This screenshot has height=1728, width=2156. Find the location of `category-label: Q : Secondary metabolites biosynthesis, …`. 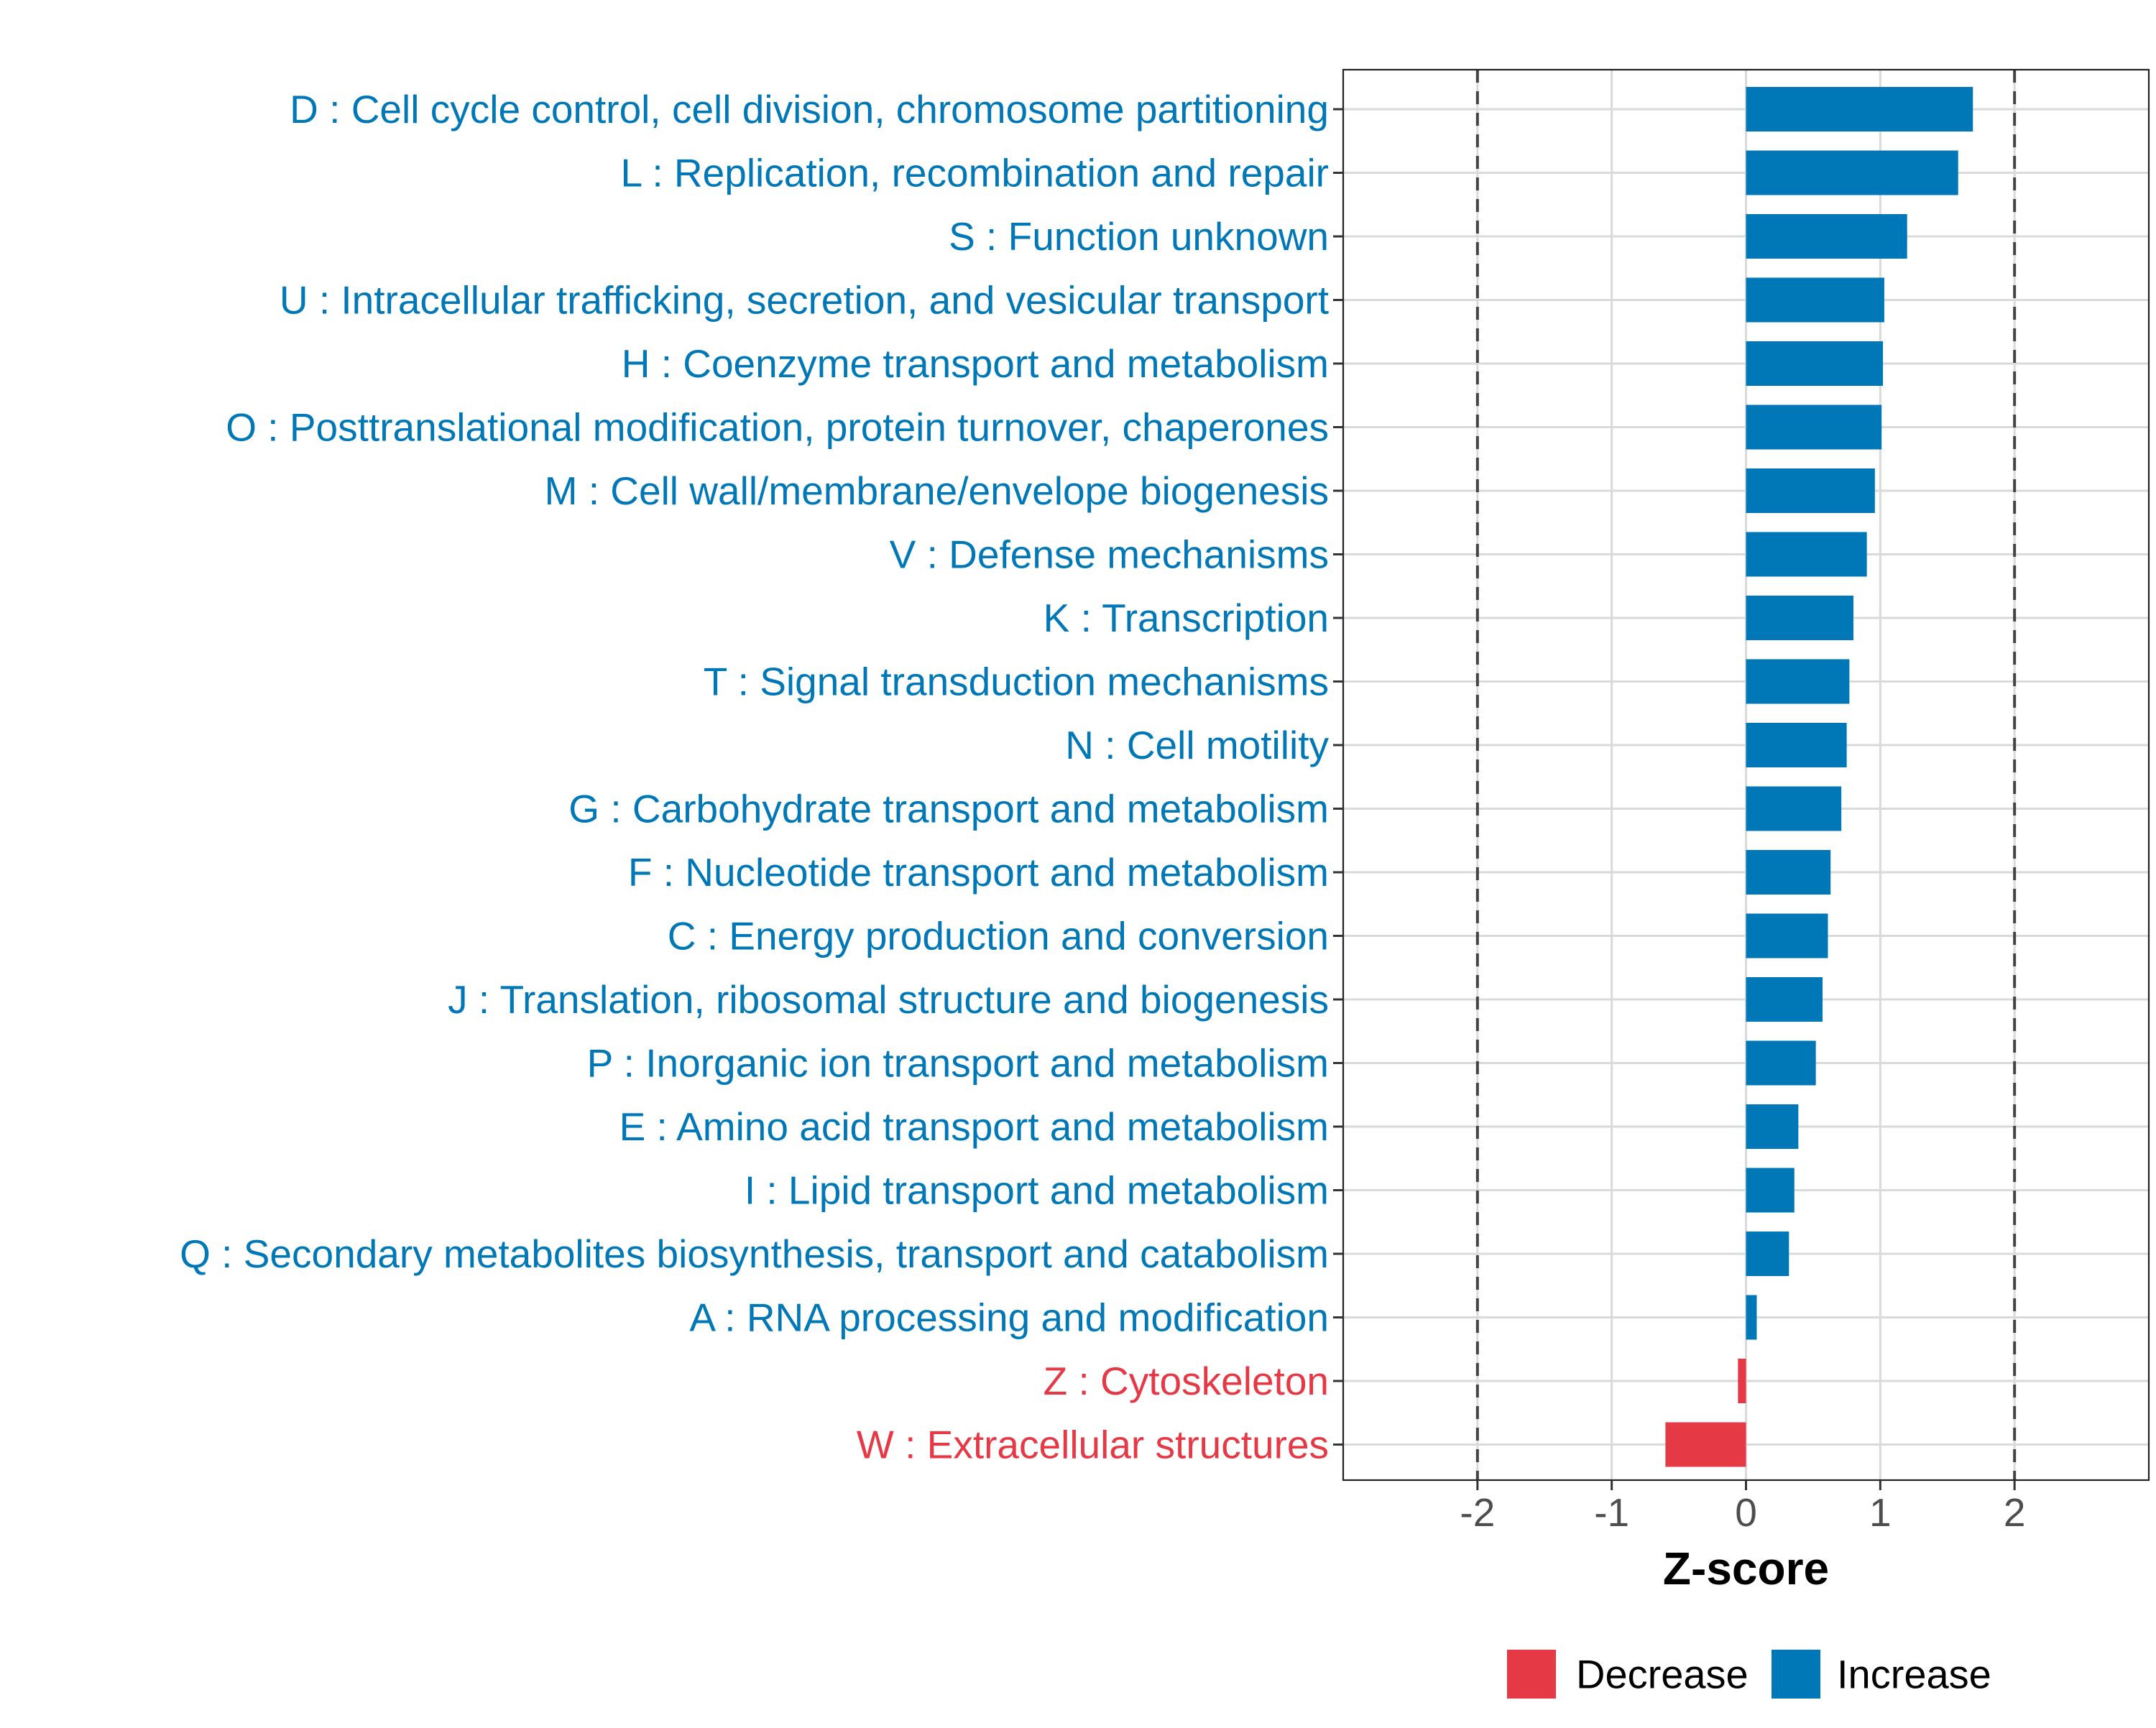

category-label: Q : Secondary metabolites biosynthesis, … is located at coordinates (754, 1254).